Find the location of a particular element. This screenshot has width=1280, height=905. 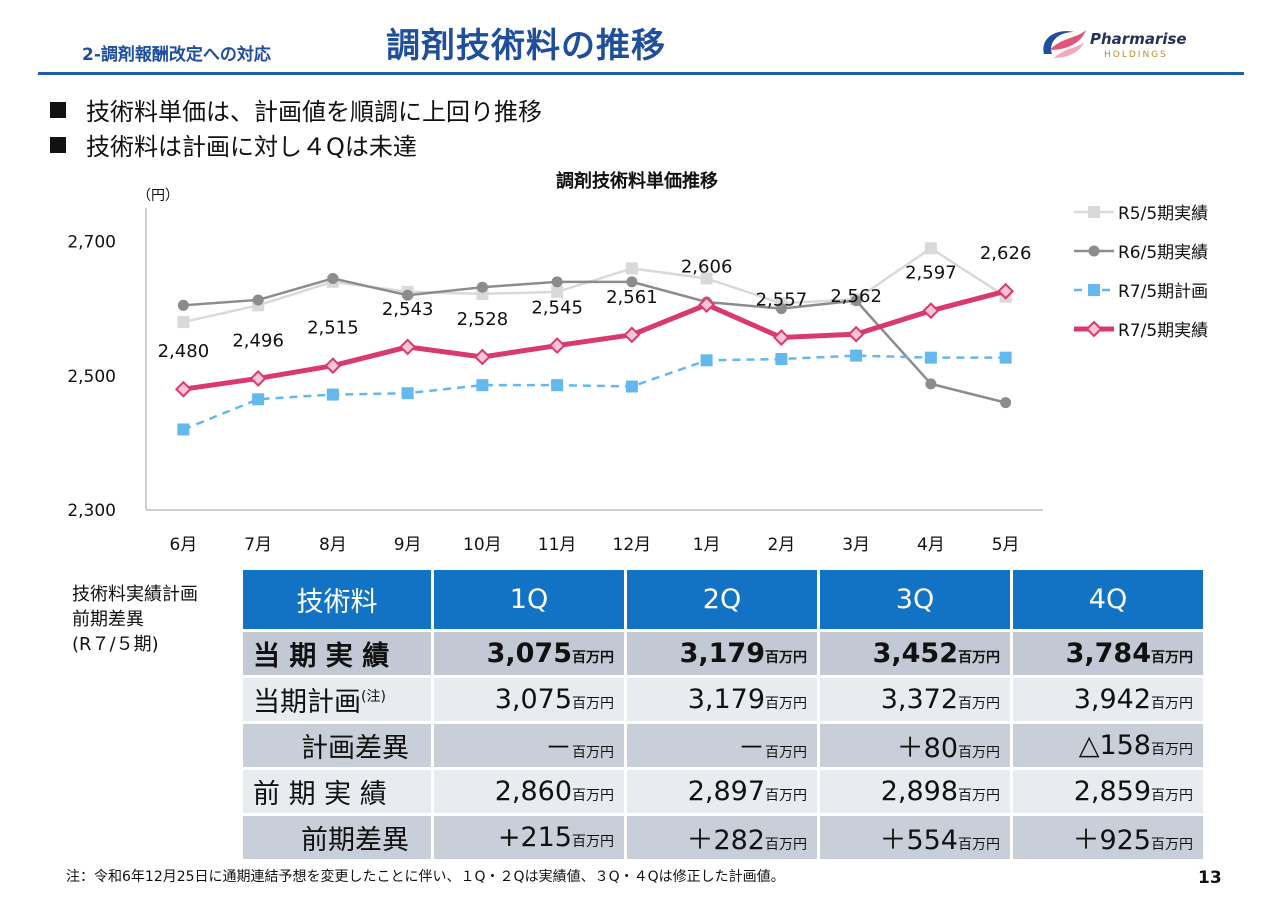

value-text: 3,179 is located at coordinates (722, 653).